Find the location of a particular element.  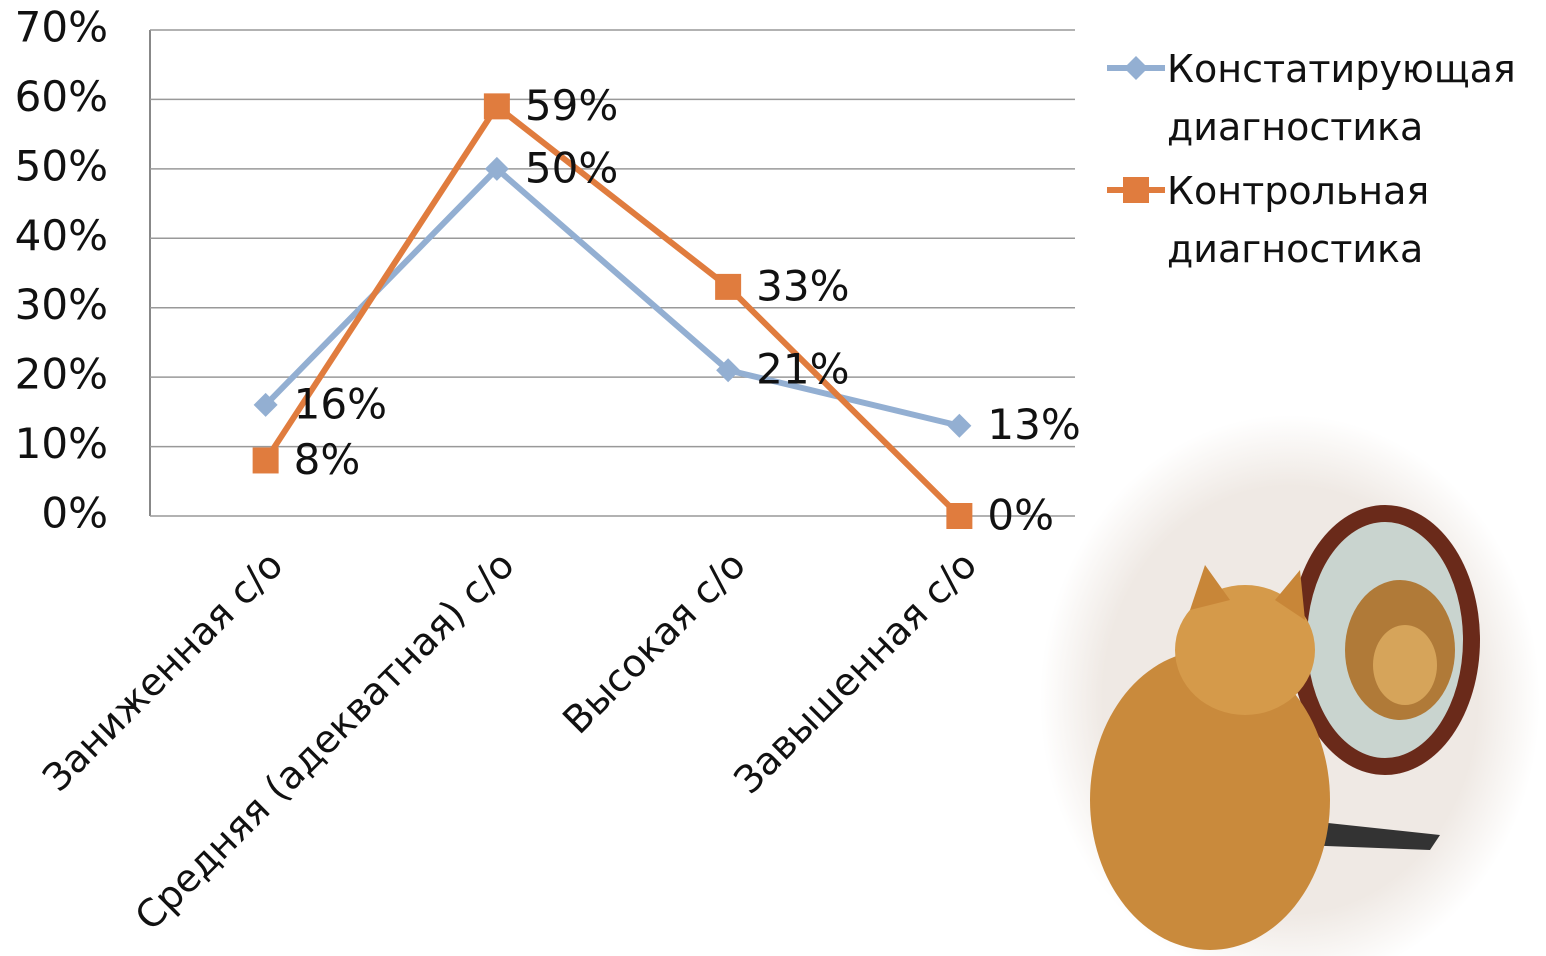

y-tick-label: 30% is located at coordinates (61, 304).